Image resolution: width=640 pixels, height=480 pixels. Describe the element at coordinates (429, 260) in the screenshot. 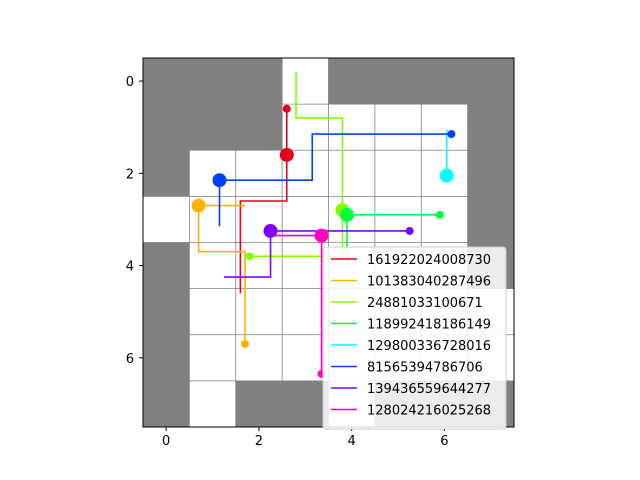

I see `legend-label: 161922024008730` at that location.